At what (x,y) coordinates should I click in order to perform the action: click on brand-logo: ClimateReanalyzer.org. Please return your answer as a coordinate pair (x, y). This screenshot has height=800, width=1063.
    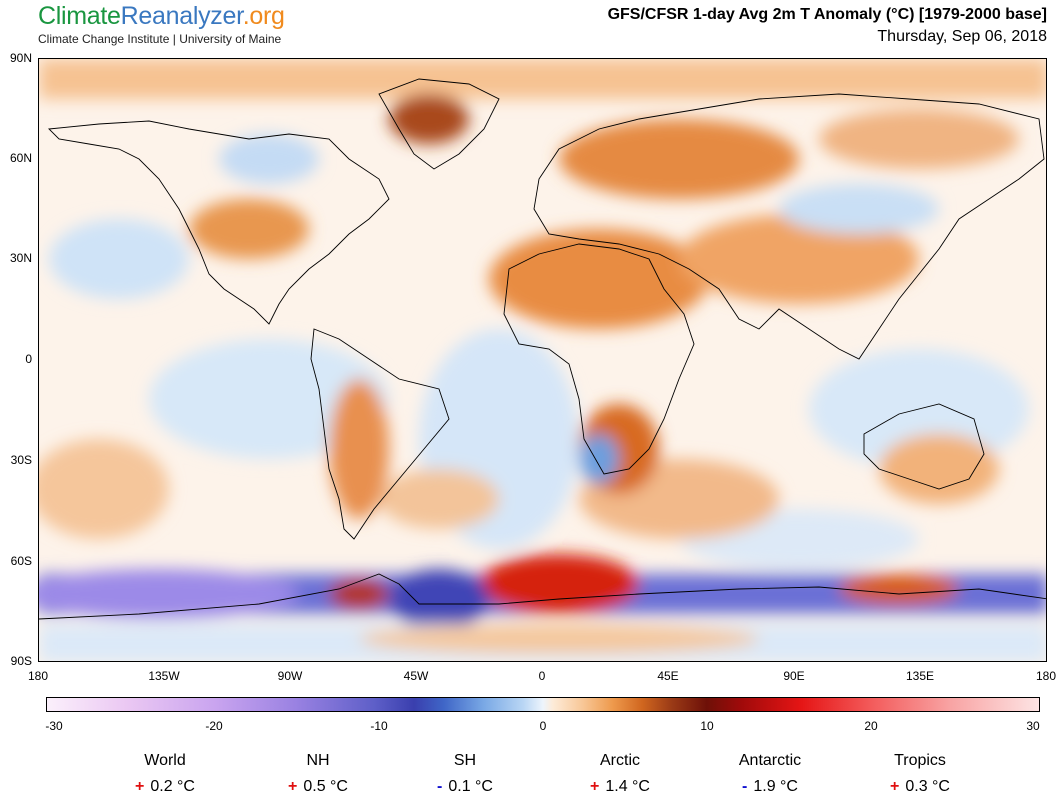
    Looking at the image, I should click on (161, 16).